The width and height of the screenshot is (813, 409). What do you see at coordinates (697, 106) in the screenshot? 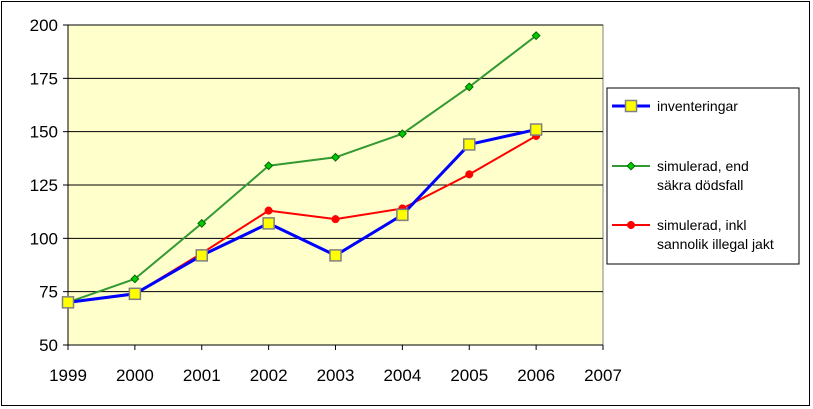
I see `legend-label: inventeringar` at bounding box center [697, 106].